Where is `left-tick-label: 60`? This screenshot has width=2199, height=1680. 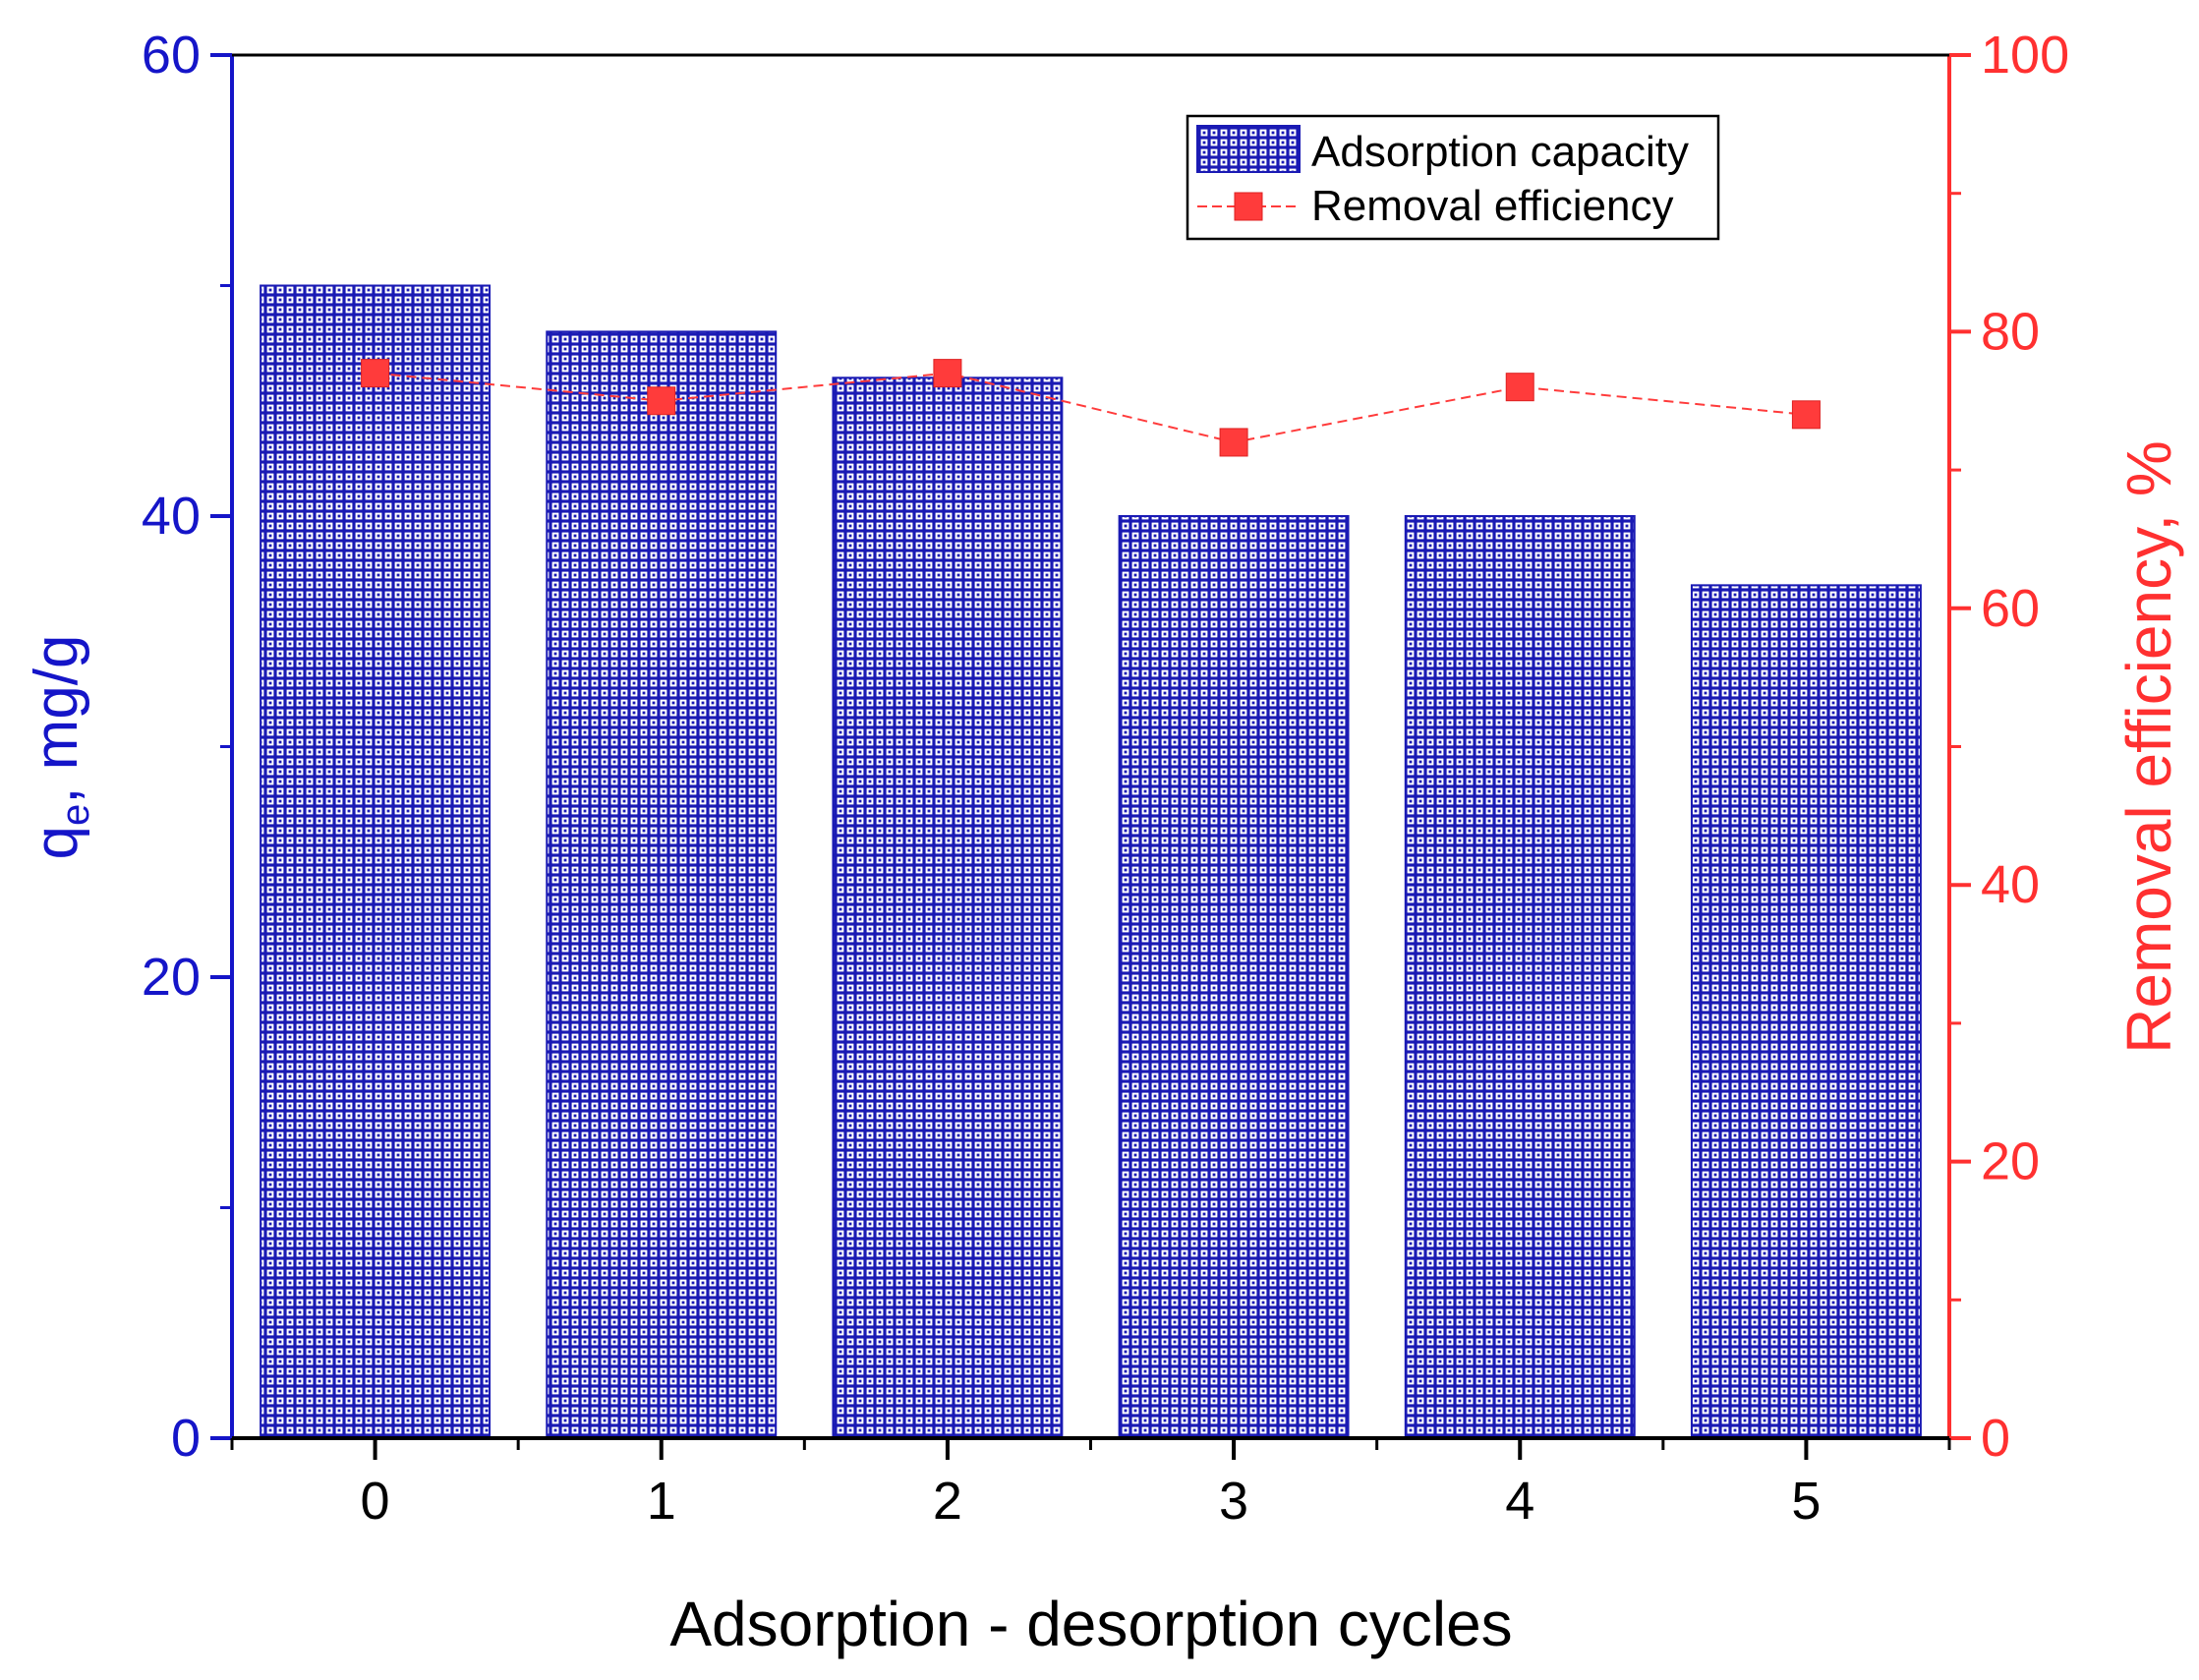 left-tick-label: 60 is located at coordinates (171, 55).